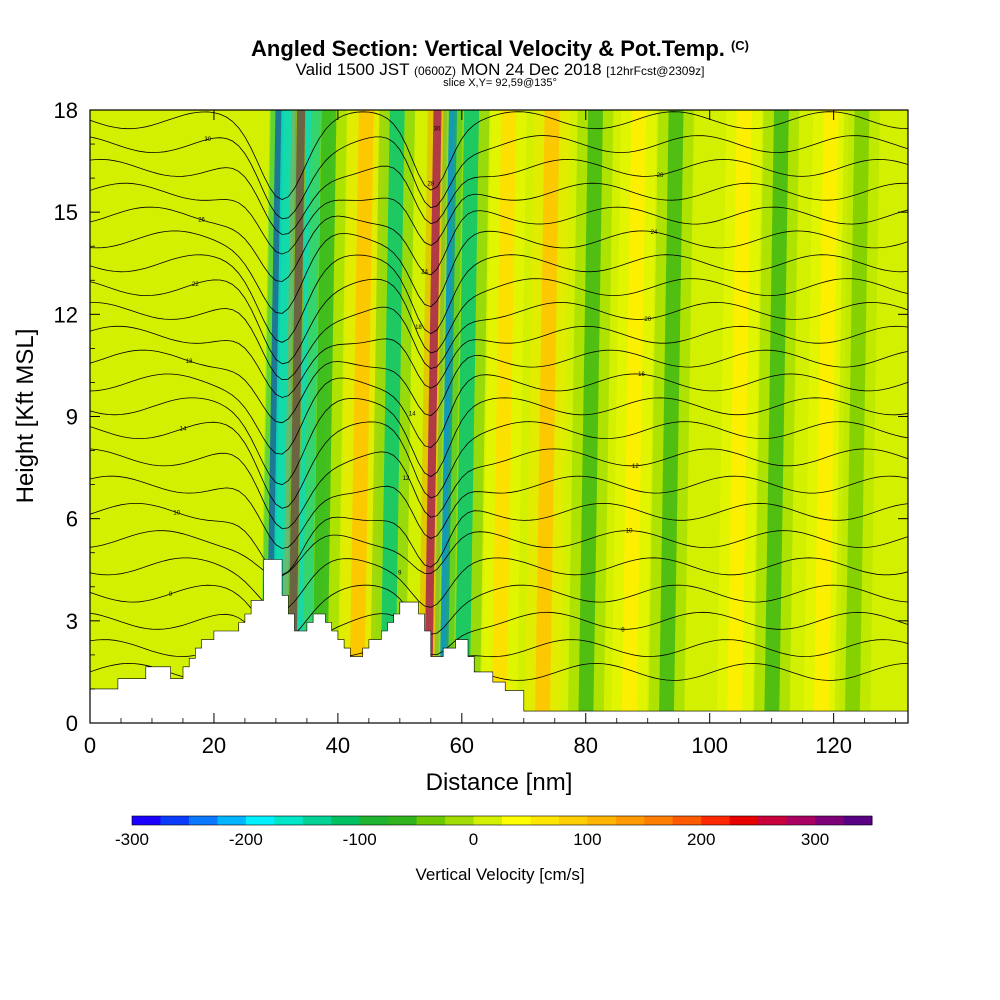 Image resolution: width=1000 pixels, height=1000 pixels. What do you see at coordinates (434, 71) in the screenshot?
I see `valid-utc: (0600Z)` at bounding box center [434, 71].